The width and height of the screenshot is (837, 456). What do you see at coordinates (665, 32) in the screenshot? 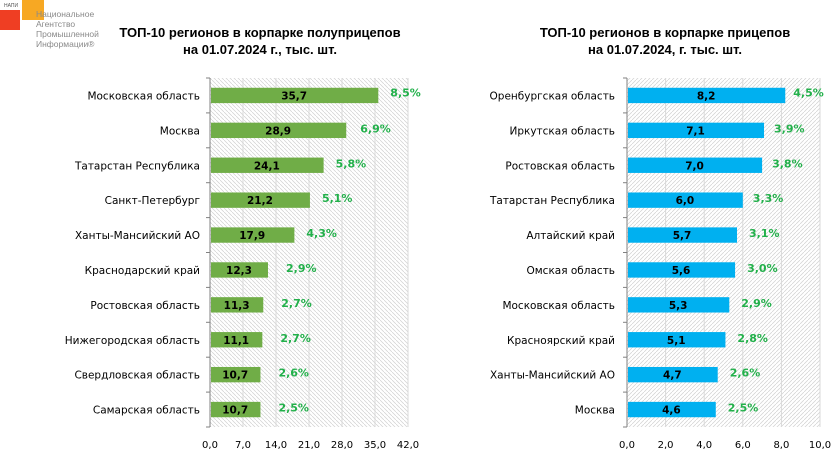
I see `title-line-1: ТОП-10 регионов в корпарке прицепов` at bounding box center [665, 32].